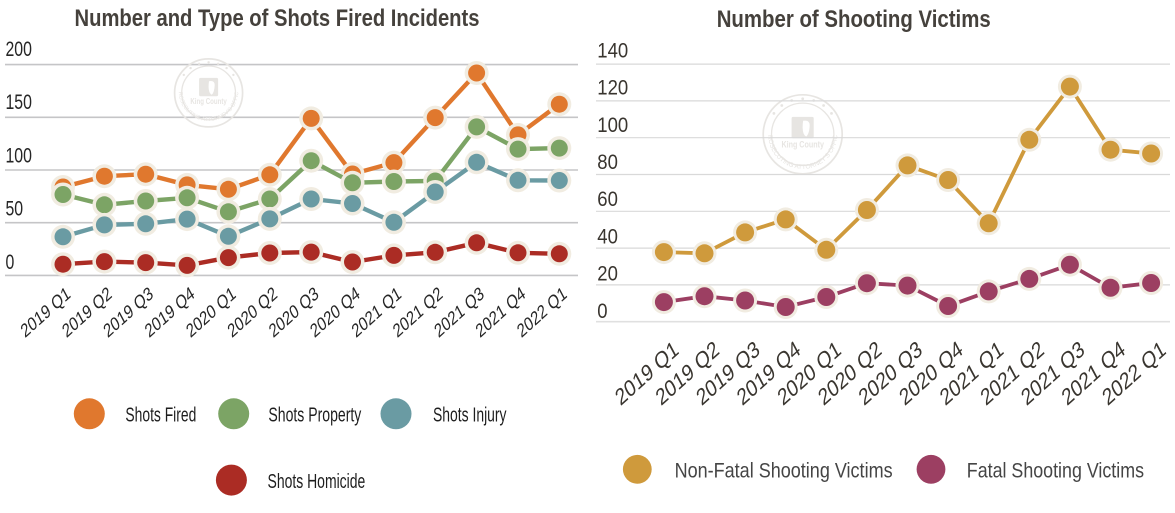 Image resolution: width=1175 pixels, height=513 pixels. Describe the element at coordinates (607, 236) in the screenshot. I see `svg-text: 40` at that location.